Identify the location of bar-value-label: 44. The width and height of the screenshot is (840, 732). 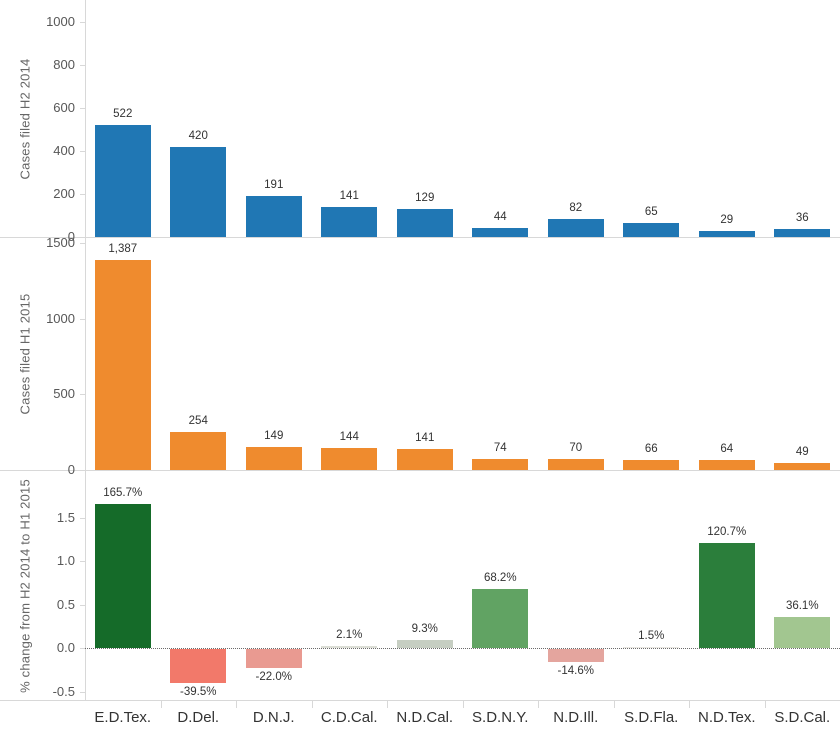
(500, 216).